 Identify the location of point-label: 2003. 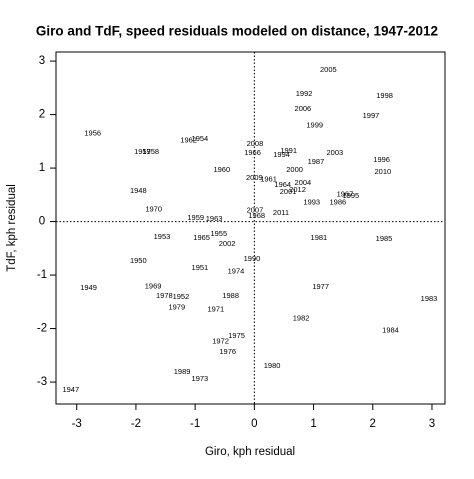
(335, 152).